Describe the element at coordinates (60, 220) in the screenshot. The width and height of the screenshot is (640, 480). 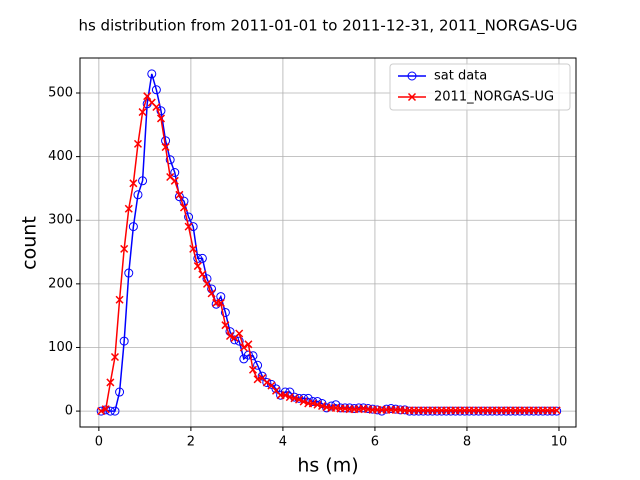
I see `y-tick-label: 300` at that location.